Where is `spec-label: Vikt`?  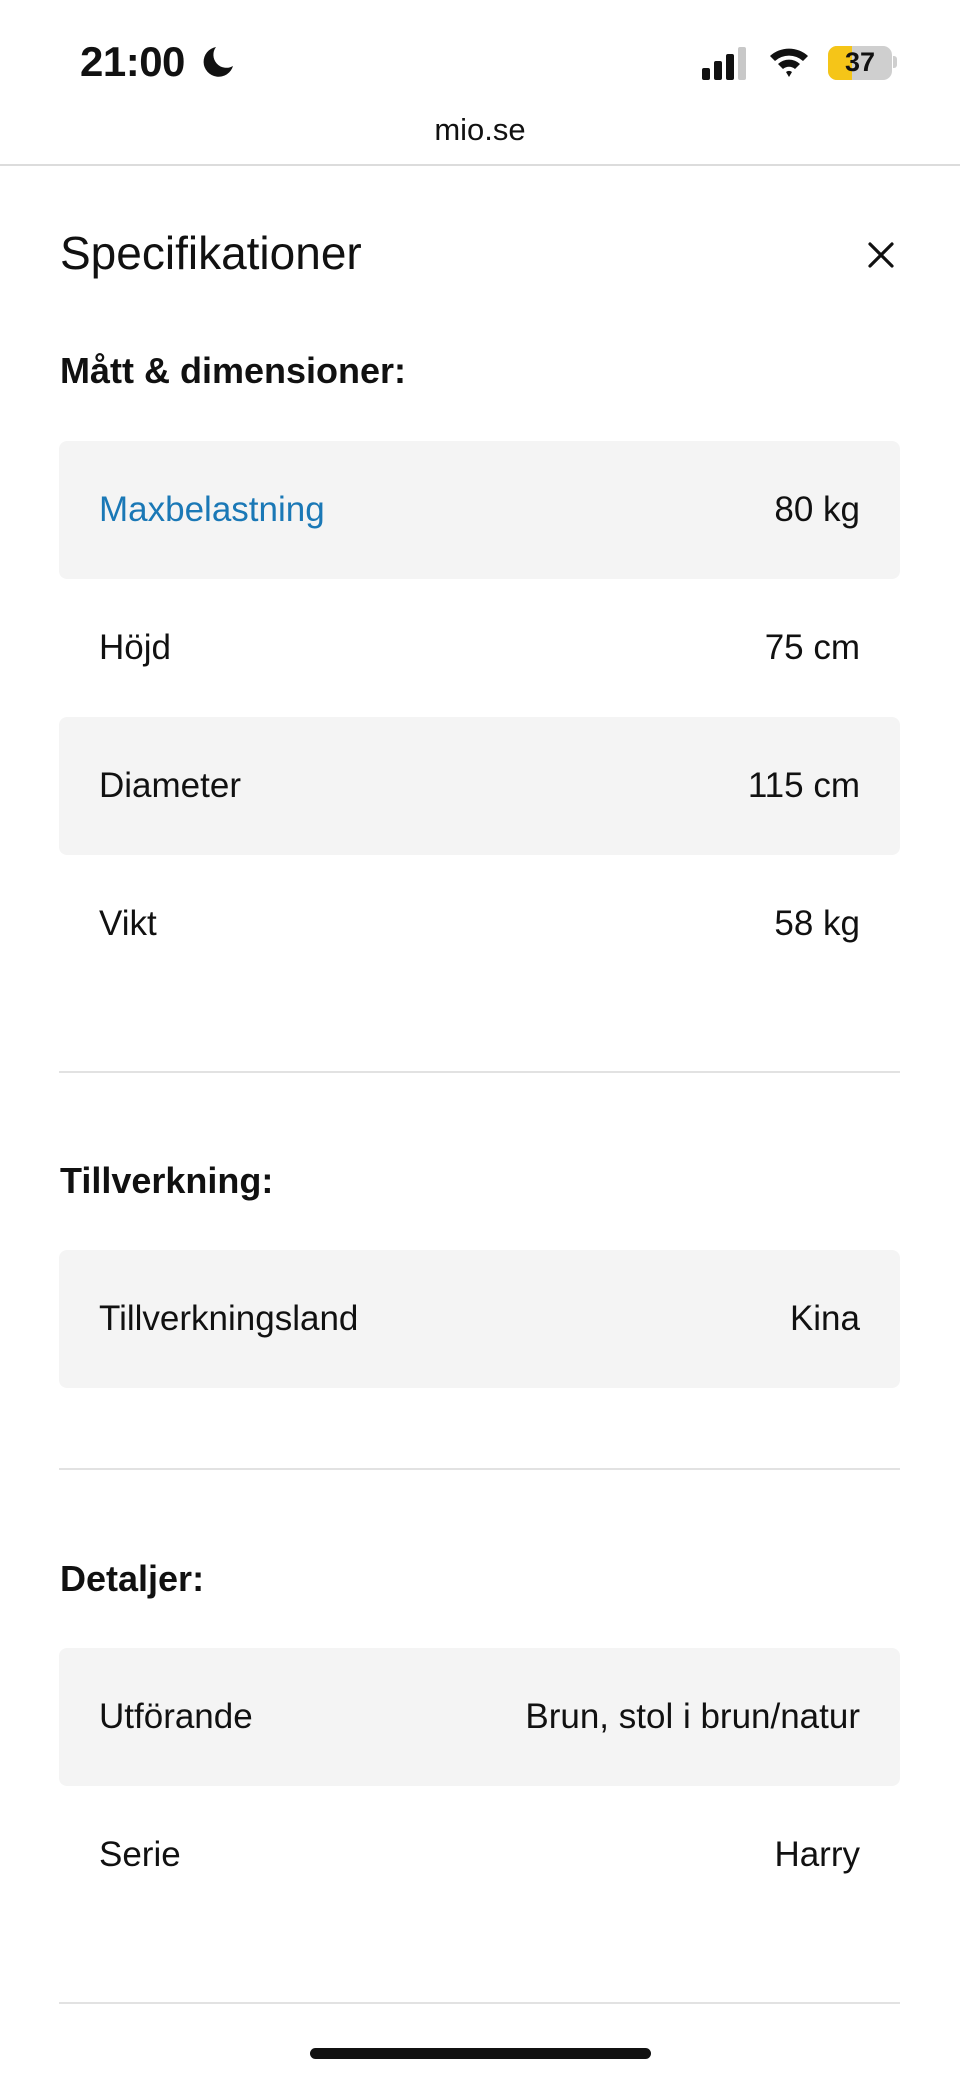 spec-label: Vikt is located at coordinates (128, 923).